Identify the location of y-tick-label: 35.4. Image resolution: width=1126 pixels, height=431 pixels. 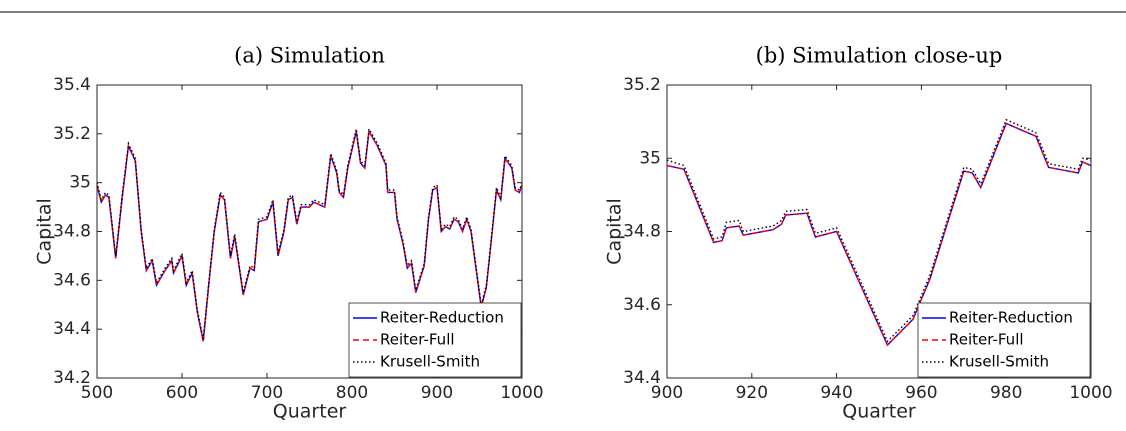
(72, 85).